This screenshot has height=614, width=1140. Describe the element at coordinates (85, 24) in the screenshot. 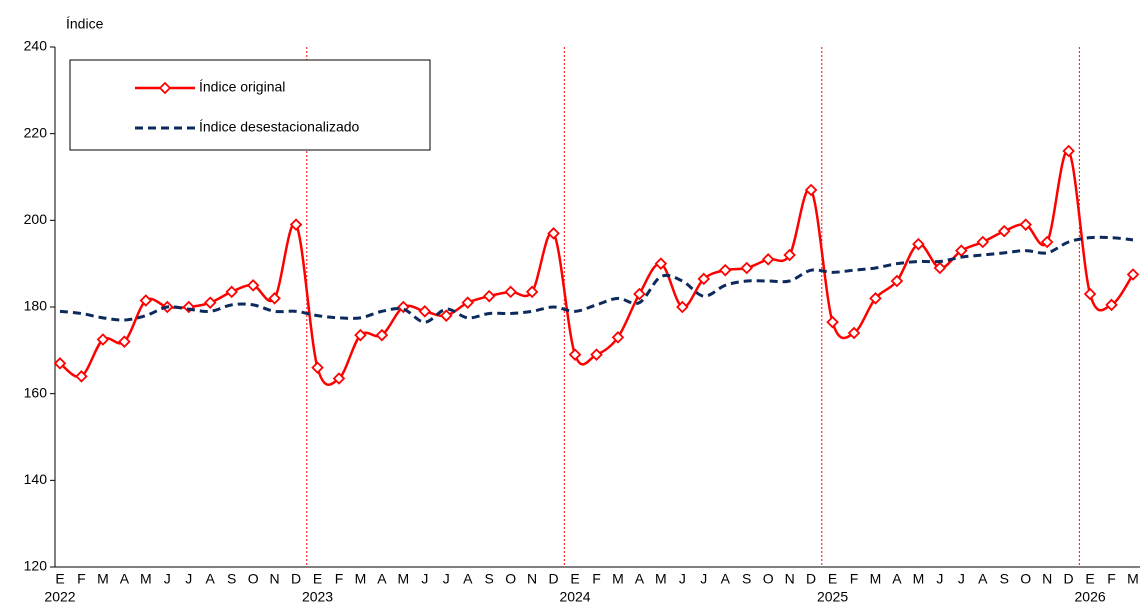

I see `y-axis-label: Índice` at that location.